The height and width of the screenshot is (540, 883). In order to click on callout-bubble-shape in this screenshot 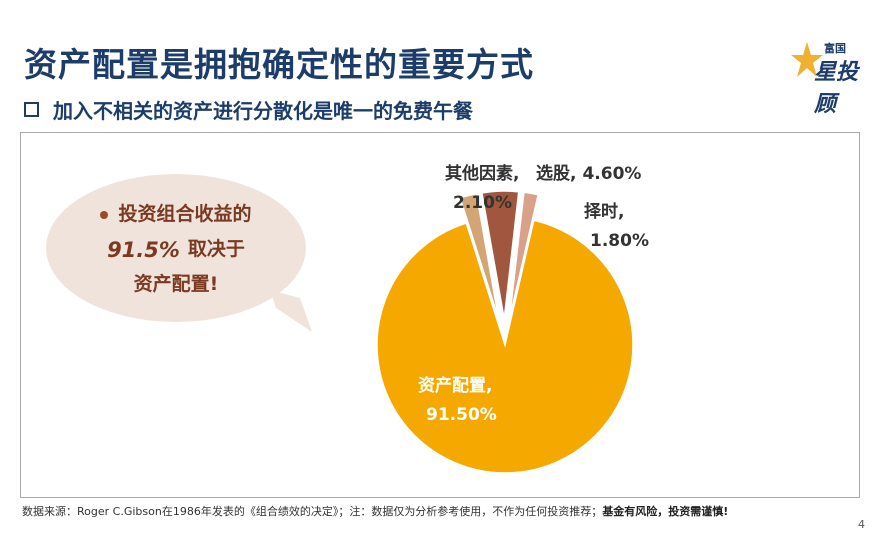, I will do `click(179, 253)`.